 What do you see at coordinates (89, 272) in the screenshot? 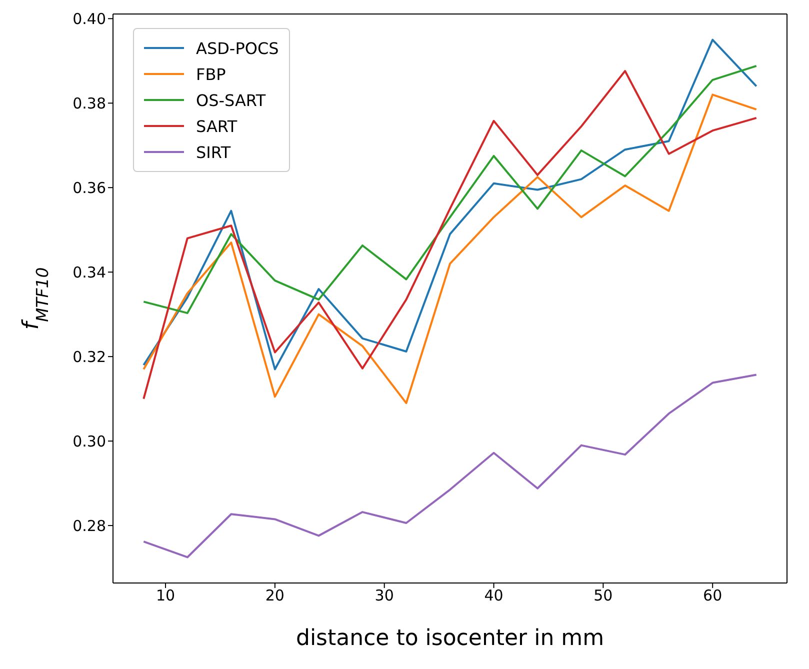
I see `y-tick-label: 0.34` at bounding box center [89, 272].